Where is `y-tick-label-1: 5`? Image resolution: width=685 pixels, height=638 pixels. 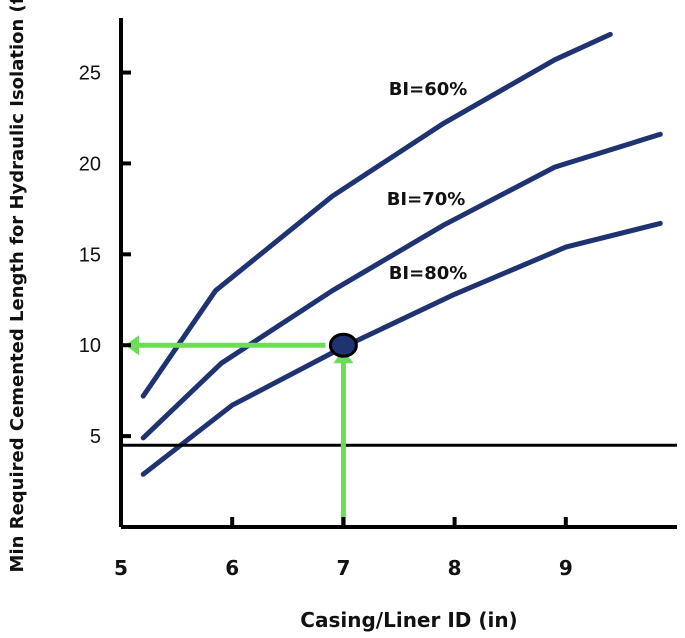
y-tick-label-1: 5 is located at coordinates (95, 437).